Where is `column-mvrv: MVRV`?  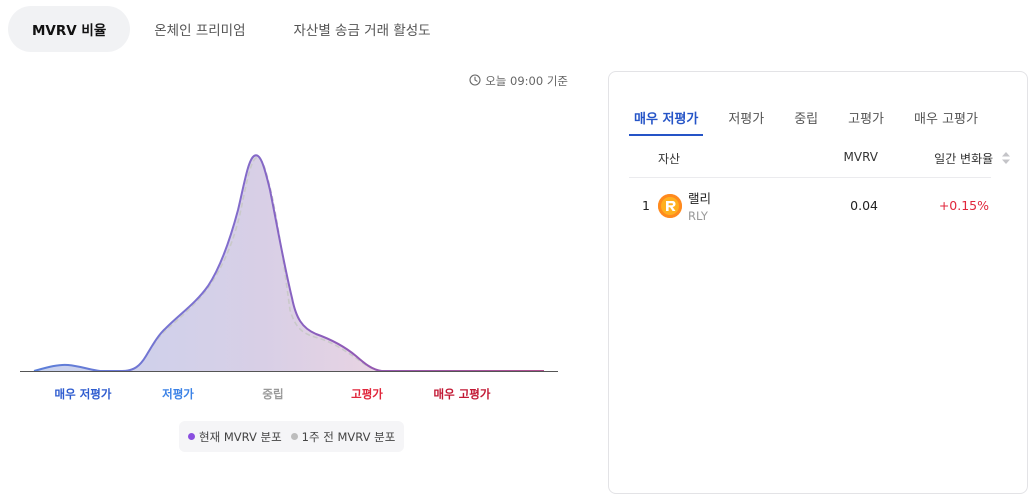 column-mvrv: MVRV is located at coordinates (860, 157).